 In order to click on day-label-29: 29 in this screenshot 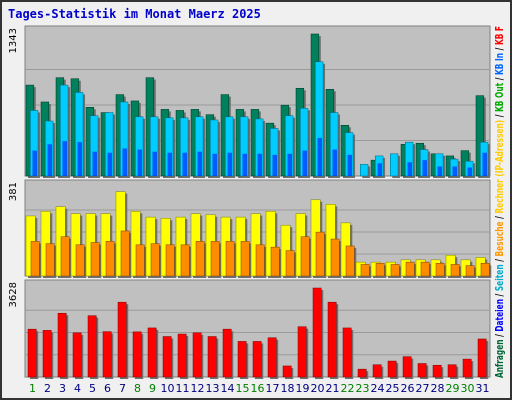, I will do `click(453, 388)`.